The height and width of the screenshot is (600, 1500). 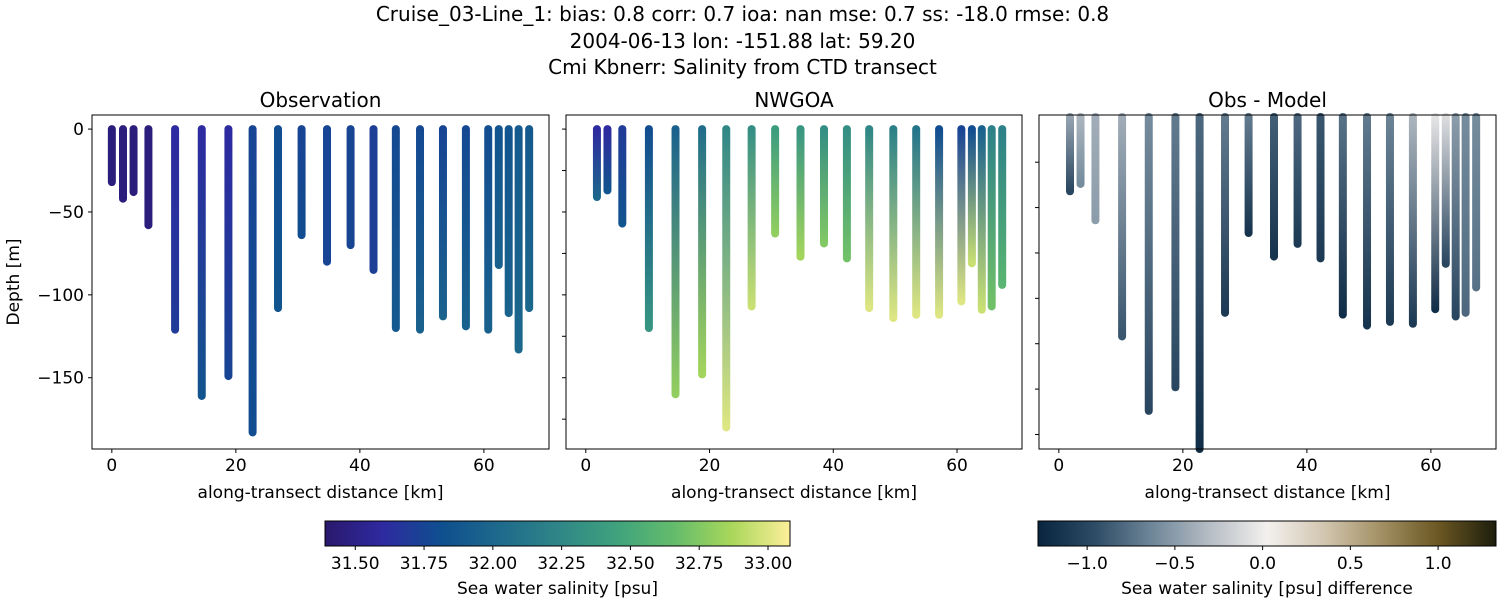 What do you see at coordinates (78, 130) in the screenshot?
I see `y-tick-label: 0` at bounding box center [78, 130].